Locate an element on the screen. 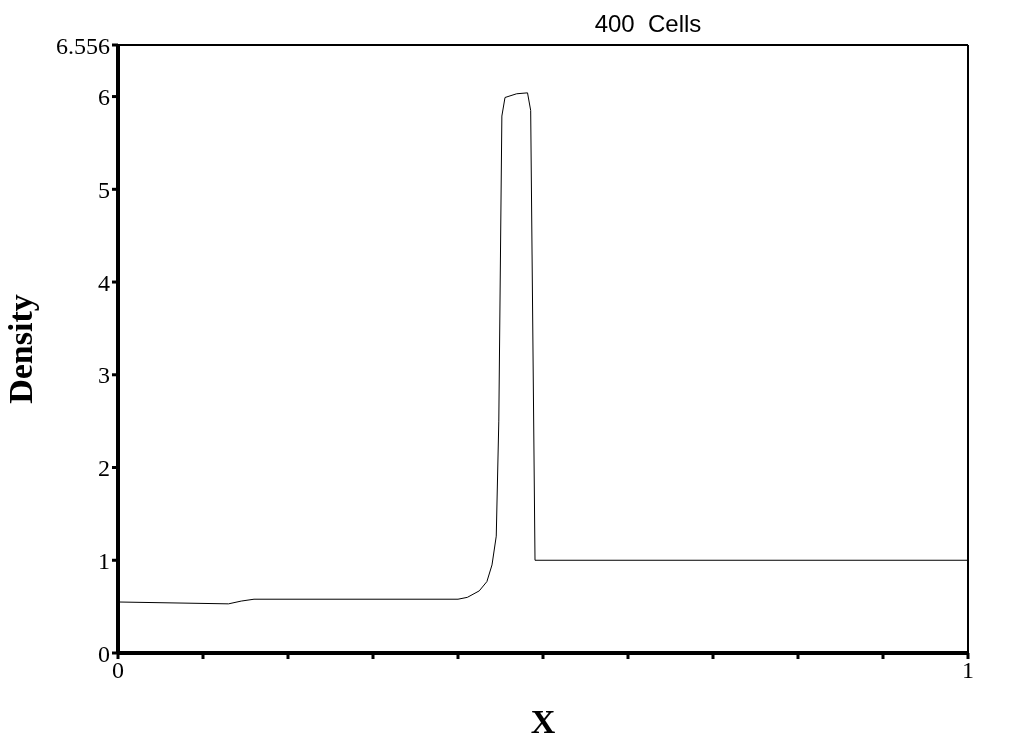 The width and height of the screenshot is (1017, 747). x-axis-title: X is located at coordinates (543, 721).